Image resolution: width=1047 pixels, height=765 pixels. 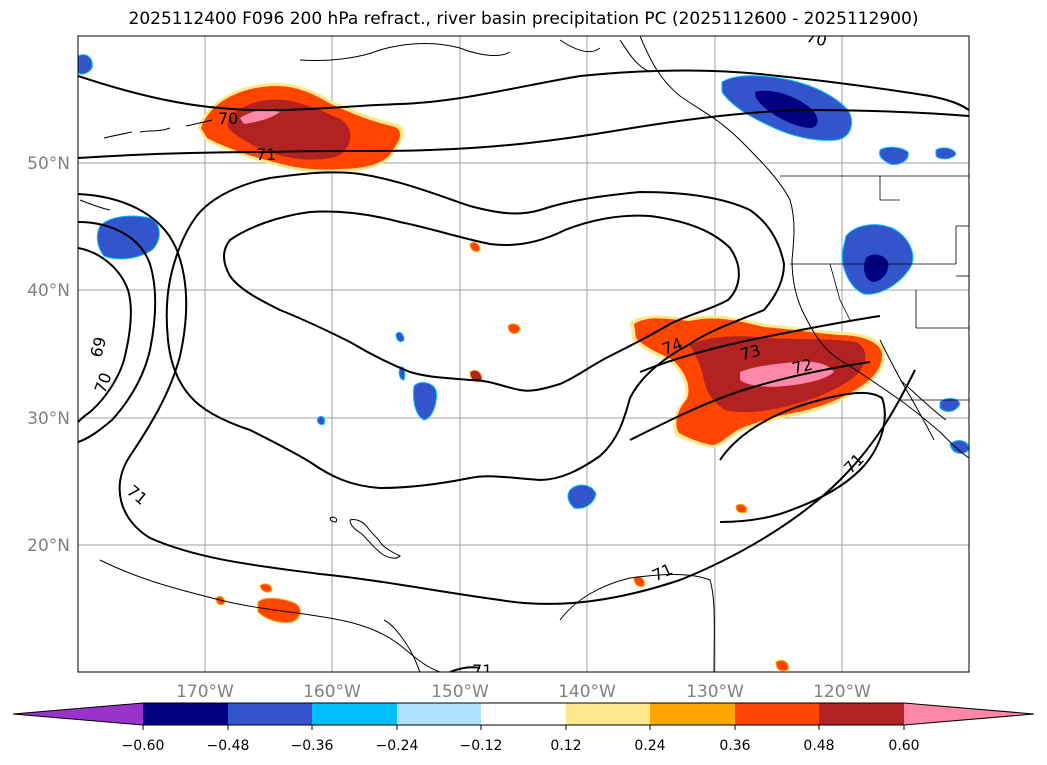 I want to click on lon-label-140w: 140°W, so click(x=587, y=692).